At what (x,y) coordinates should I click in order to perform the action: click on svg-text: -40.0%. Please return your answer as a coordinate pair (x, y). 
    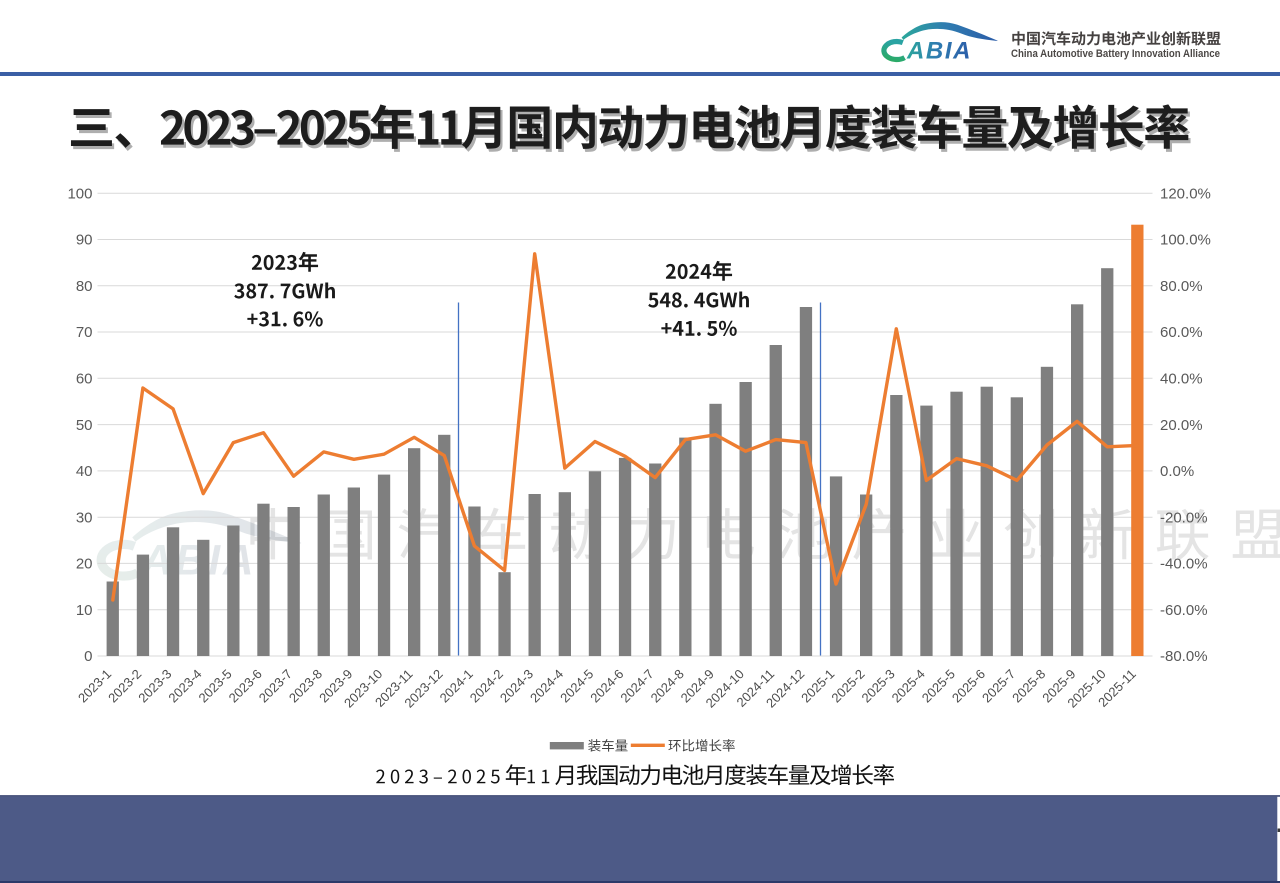
    Looking at the image, I should click on (1184, 564).